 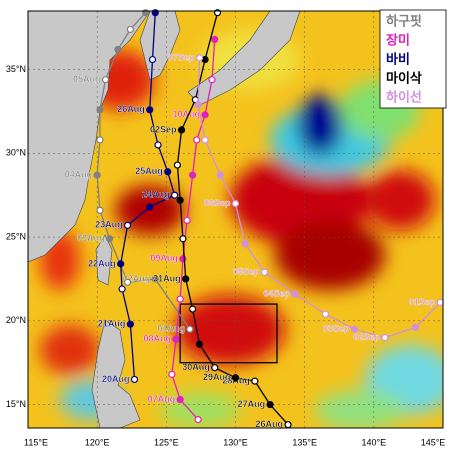 I want to click on date-label: 24Aug, so click(x=156, y=195).